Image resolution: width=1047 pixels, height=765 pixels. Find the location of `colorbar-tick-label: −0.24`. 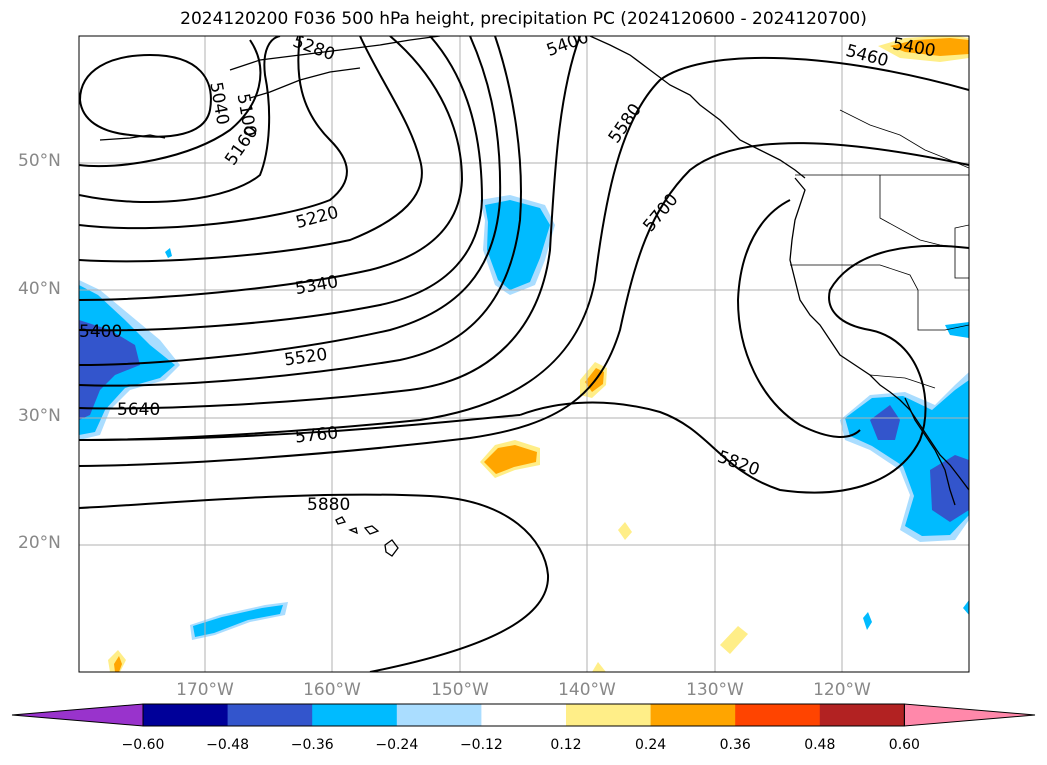

colorbar-tick-label: −0.24 is located at coordinates (397, 745).